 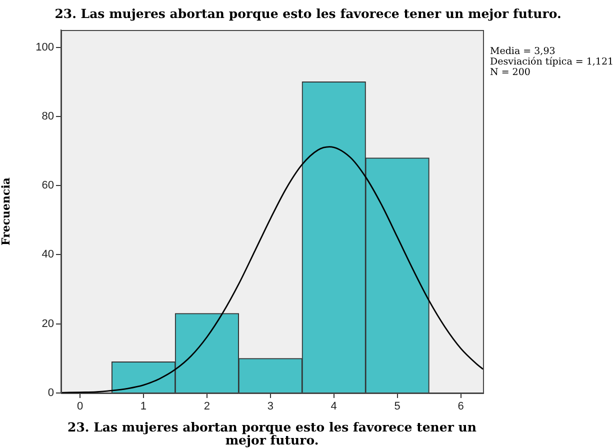 I want to click on x-tick-label: 4, so click(x=333, y=406).